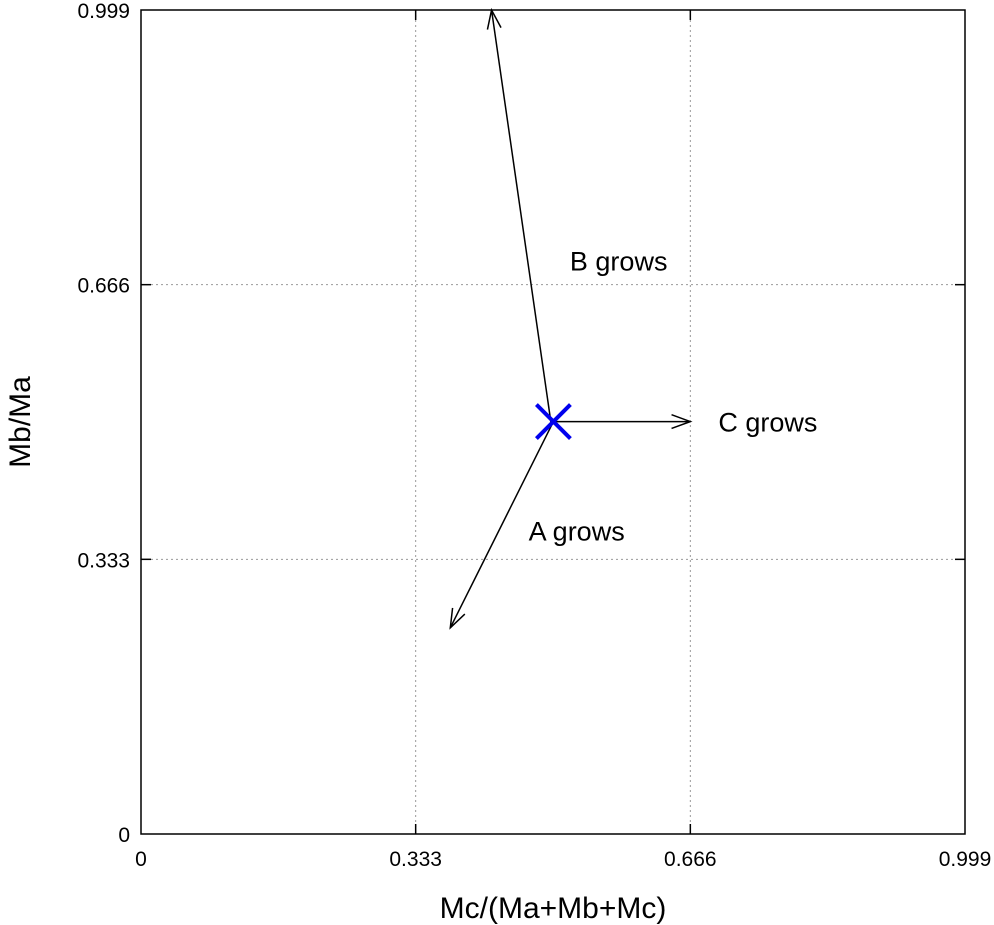 This screenshot has width=994, height=925. What do you see at coordinates (457, 618) in the screenshot?
I see `a-grows-arrow-head` at bounding box center [457, 618].